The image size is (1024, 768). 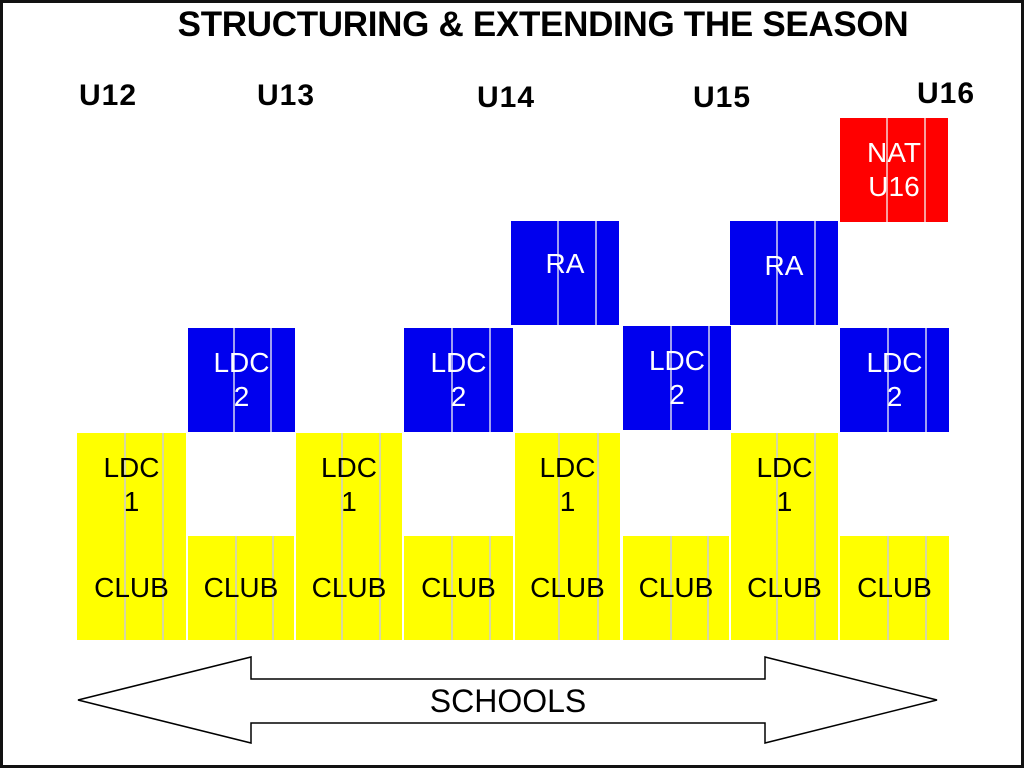 What do you see at coordinates (946, 93) in the screenshot?
I see `age-label-u16: U16` at bounding box center [946, 93].